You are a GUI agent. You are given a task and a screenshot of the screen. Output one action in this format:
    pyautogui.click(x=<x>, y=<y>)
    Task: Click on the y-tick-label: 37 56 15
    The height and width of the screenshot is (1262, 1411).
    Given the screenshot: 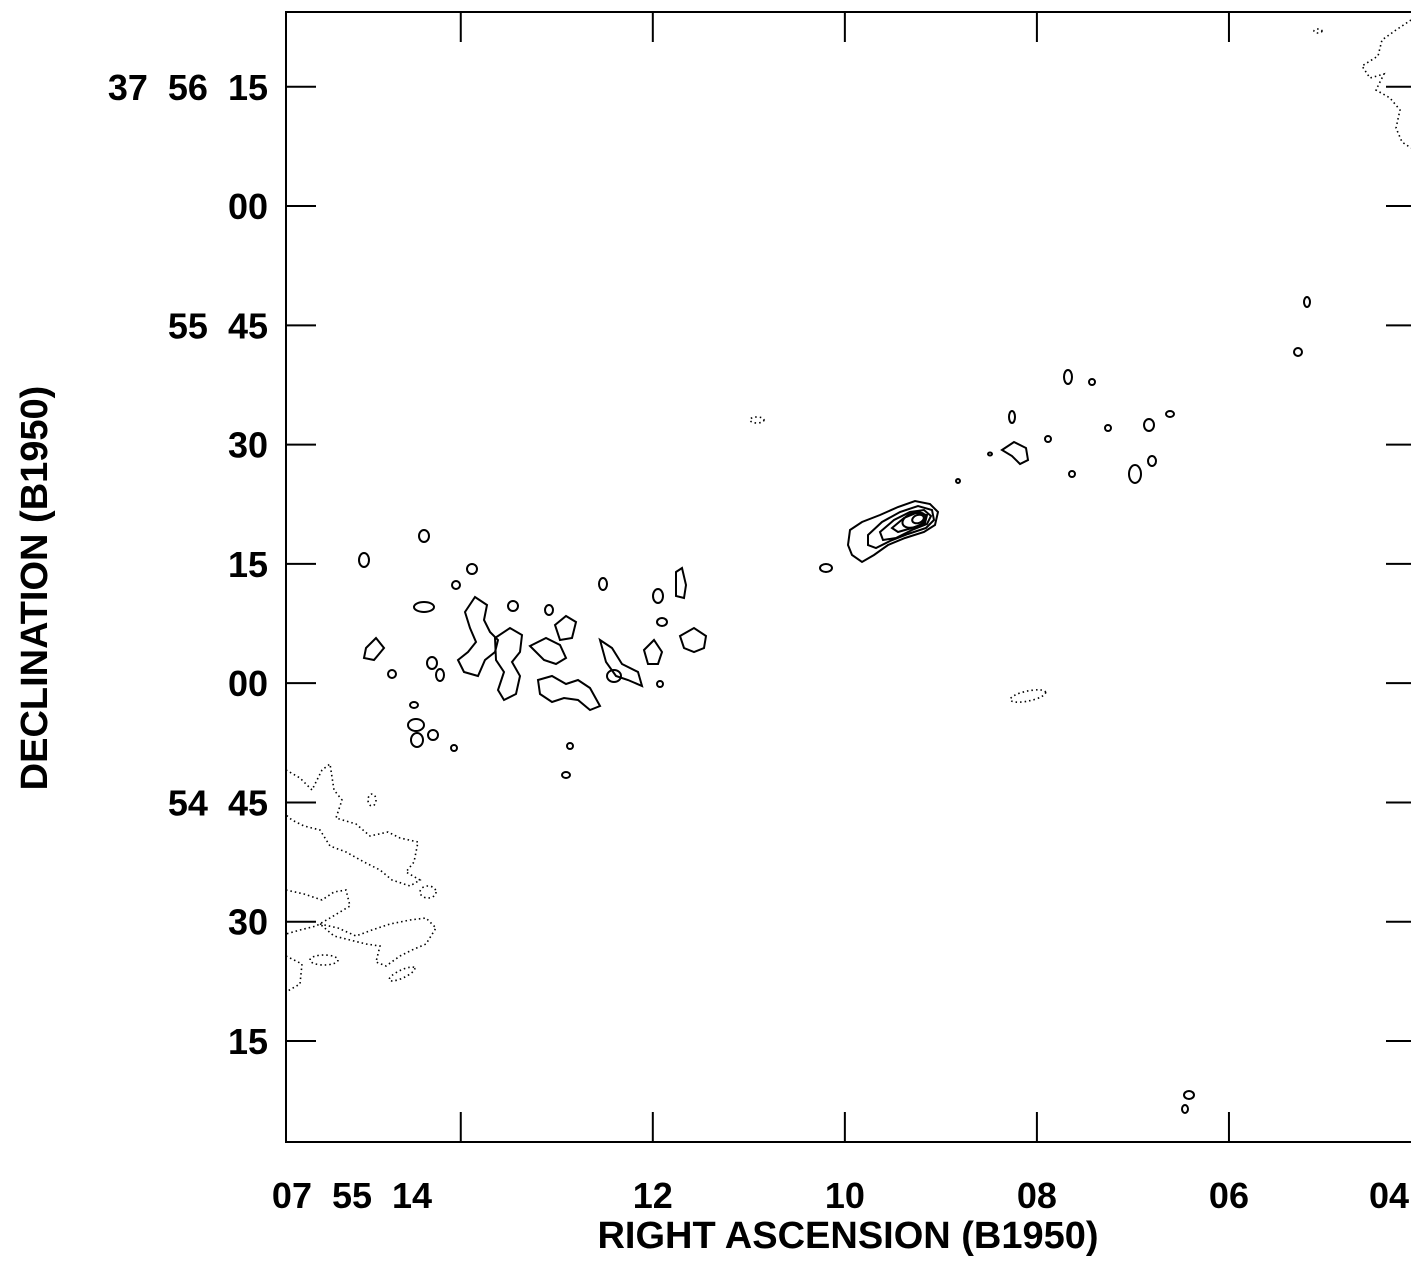 What is the action you would take?
    pyautogui.click(x=188, y=87)
    